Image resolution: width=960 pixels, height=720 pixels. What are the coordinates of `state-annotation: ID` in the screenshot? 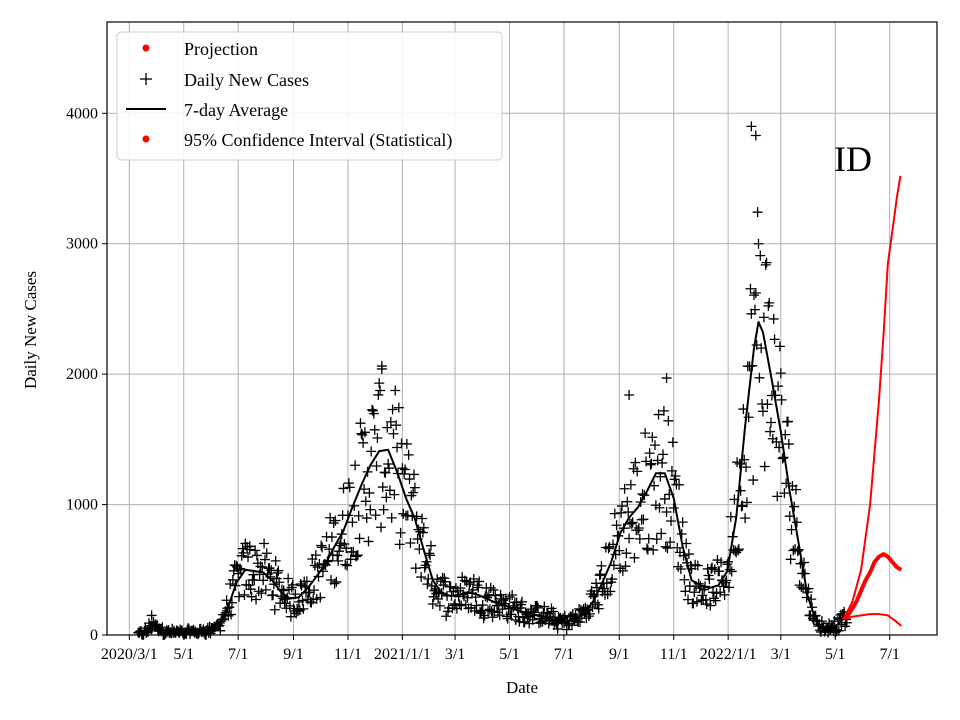 It's located at (853, 159).